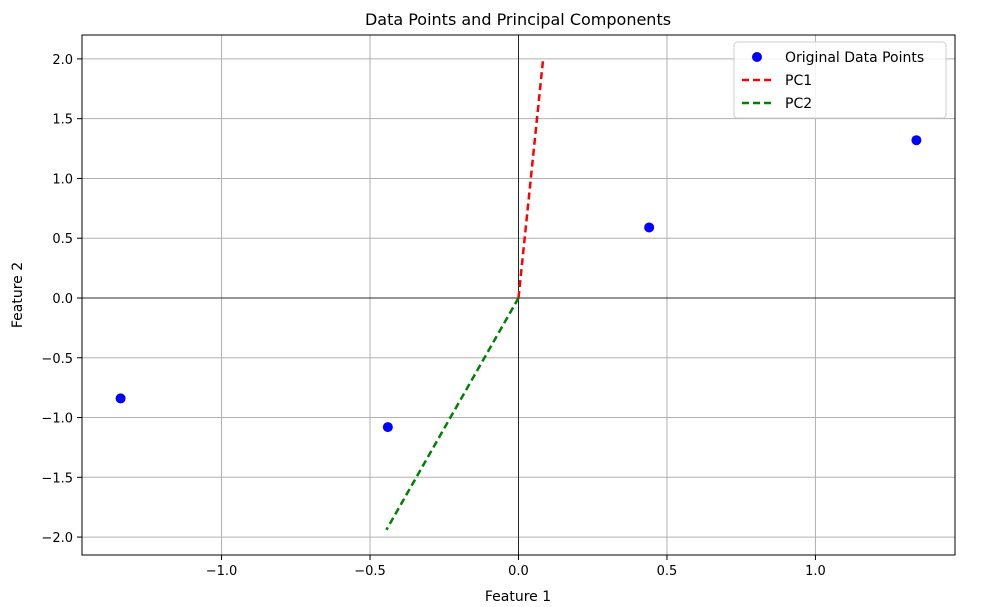 The width and height of the screenshot is (1000, 607). What do you see at coordinates (18, 295) in the screenshot?
I see `y-axis-label: Feature 2` at bounding box center [18, 295].